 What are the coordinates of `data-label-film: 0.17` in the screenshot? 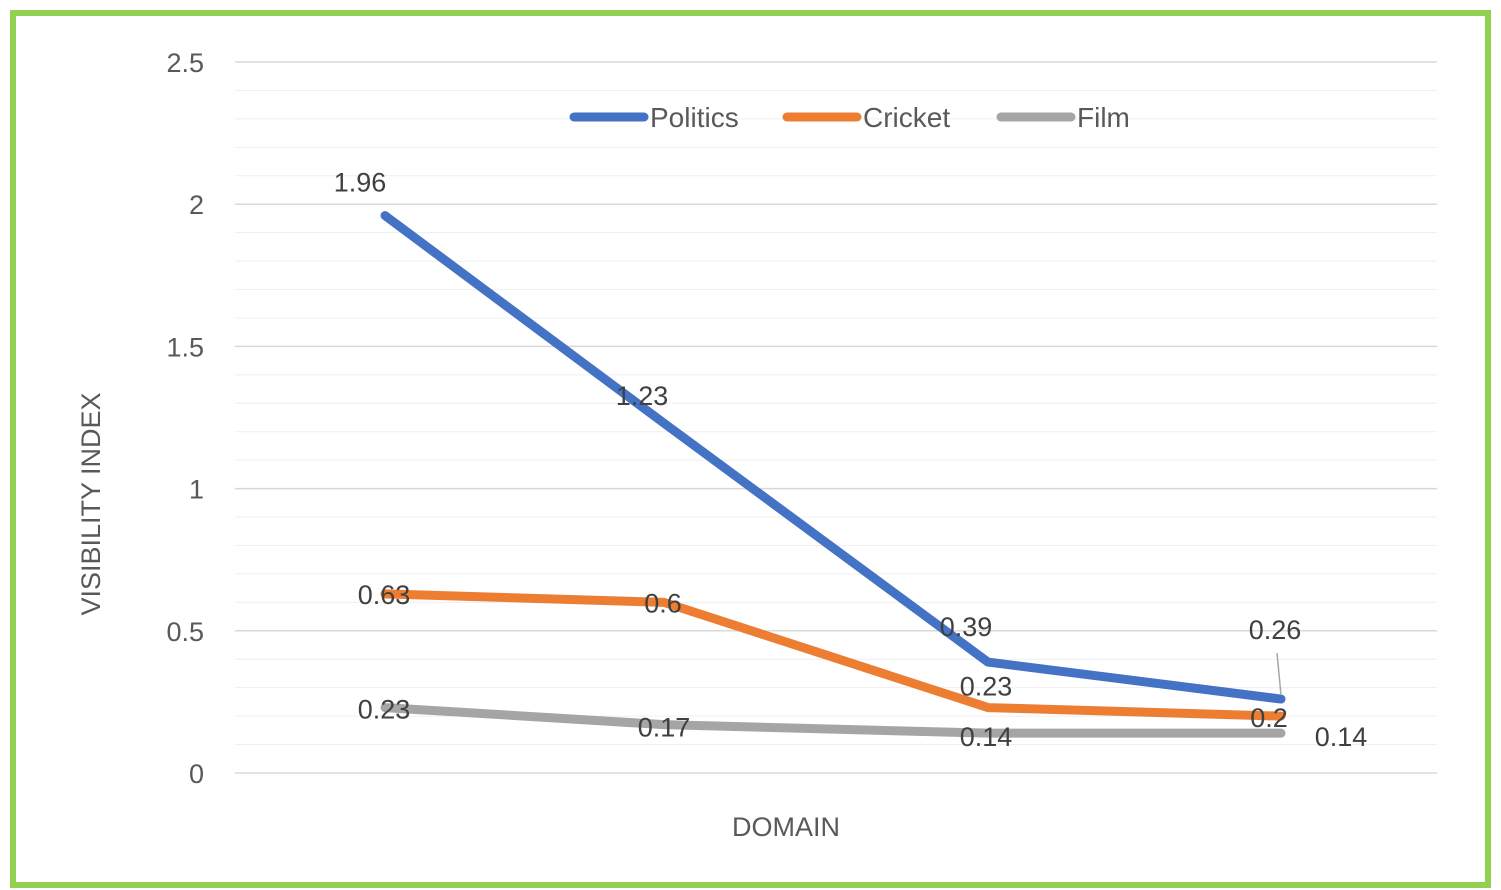 It's located at (664, 728).